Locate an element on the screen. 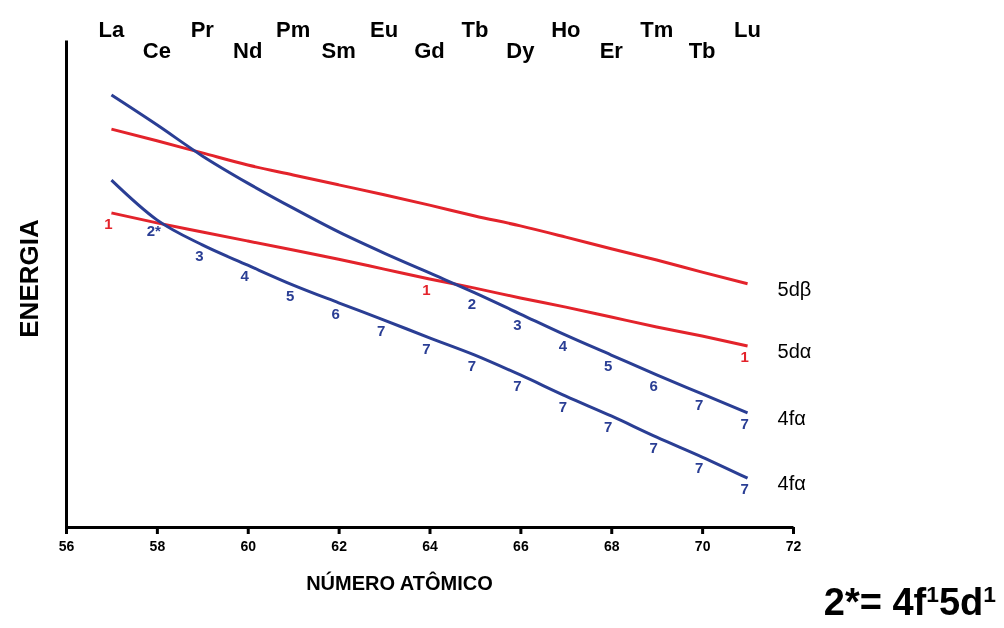 Image resolution: width=1004 pixels, height=628 pixels. text: Nd is located at coordinates (248, 50).